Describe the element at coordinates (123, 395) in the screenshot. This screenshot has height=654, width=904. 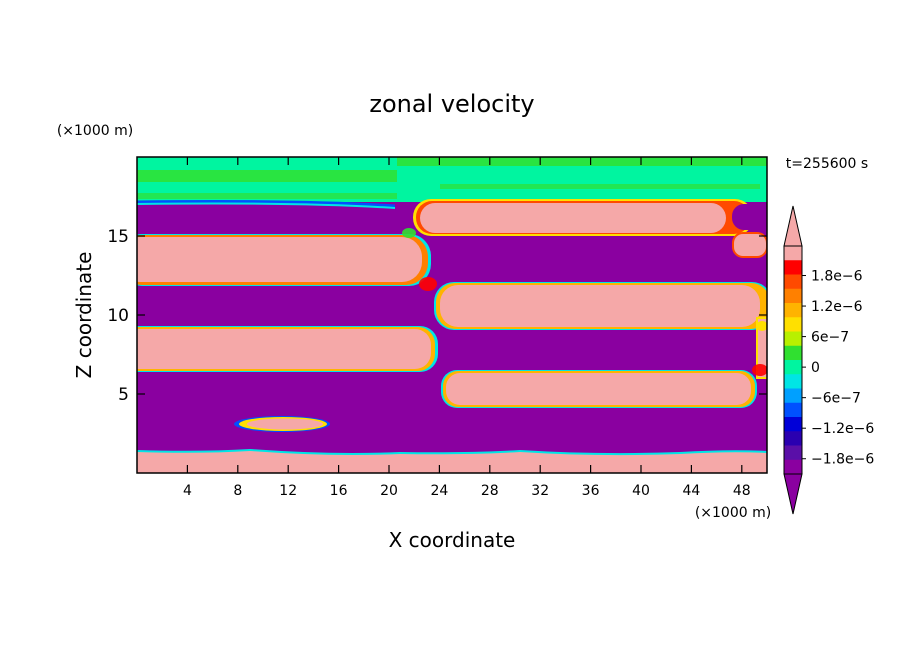
I see `y-tick-label: 5` at that location.